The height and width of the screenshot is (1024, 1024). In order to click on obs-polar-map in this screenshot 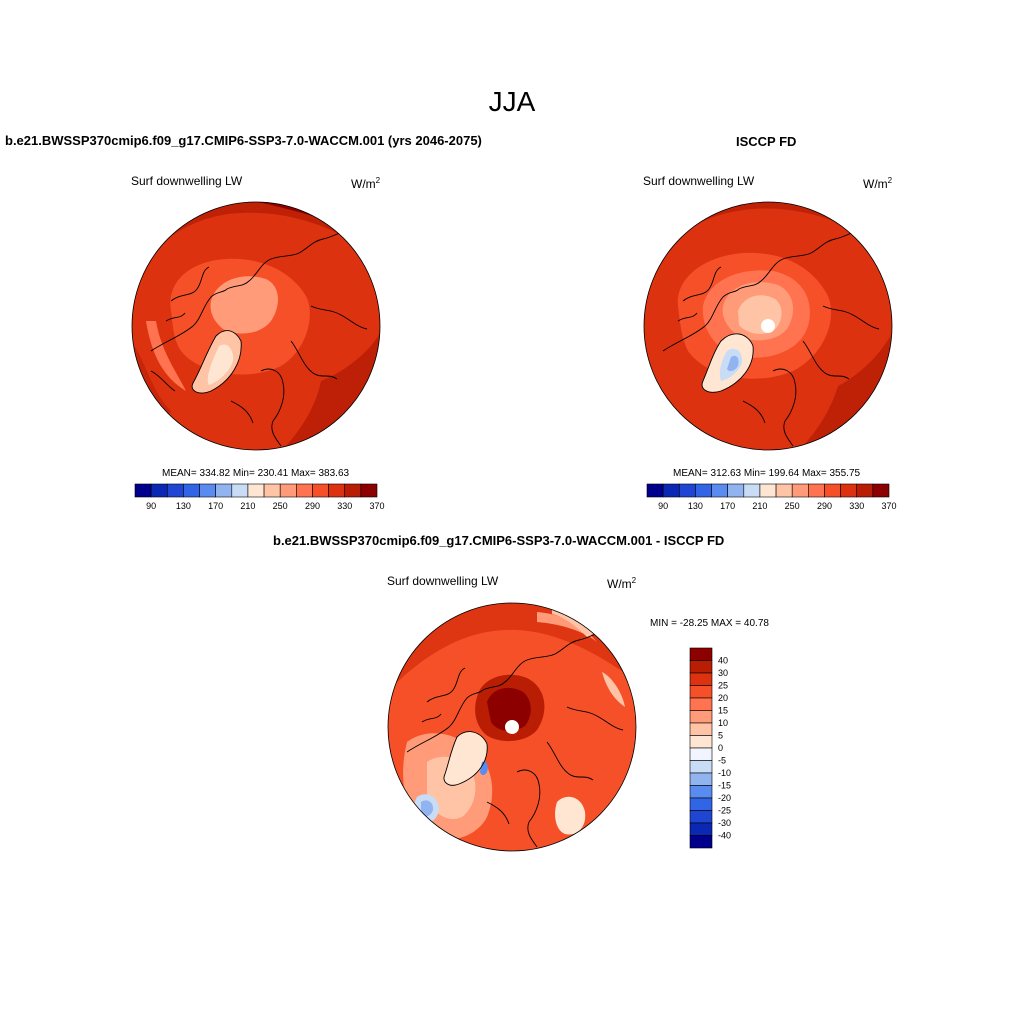, I will do `click(768, 326)`.